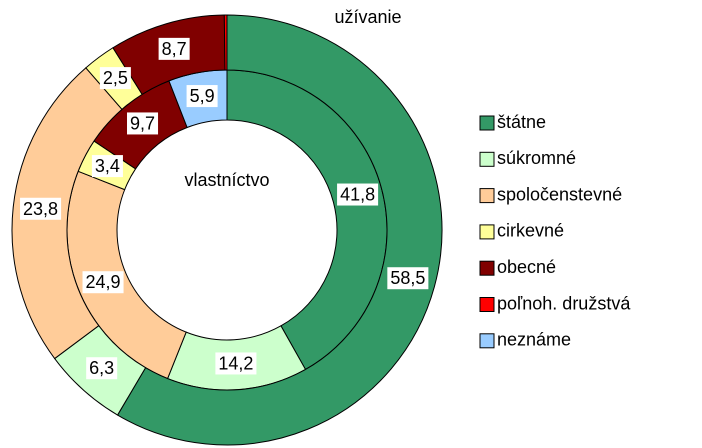 The image size is (702, 448). I want to click on legend-label: cirkevné, so click(530, 231).